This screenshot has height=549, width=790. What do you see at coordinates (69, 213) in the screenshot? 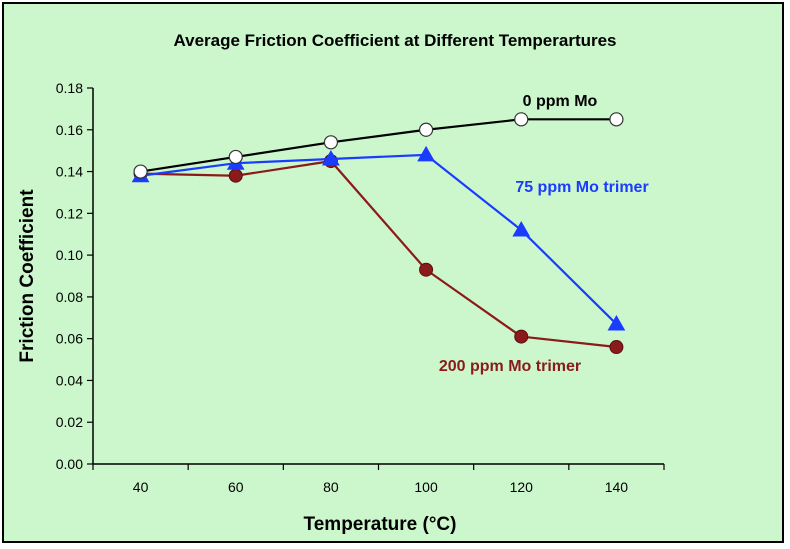
I see `y-tick-label: 0.12` at bounding box center [69, 213].